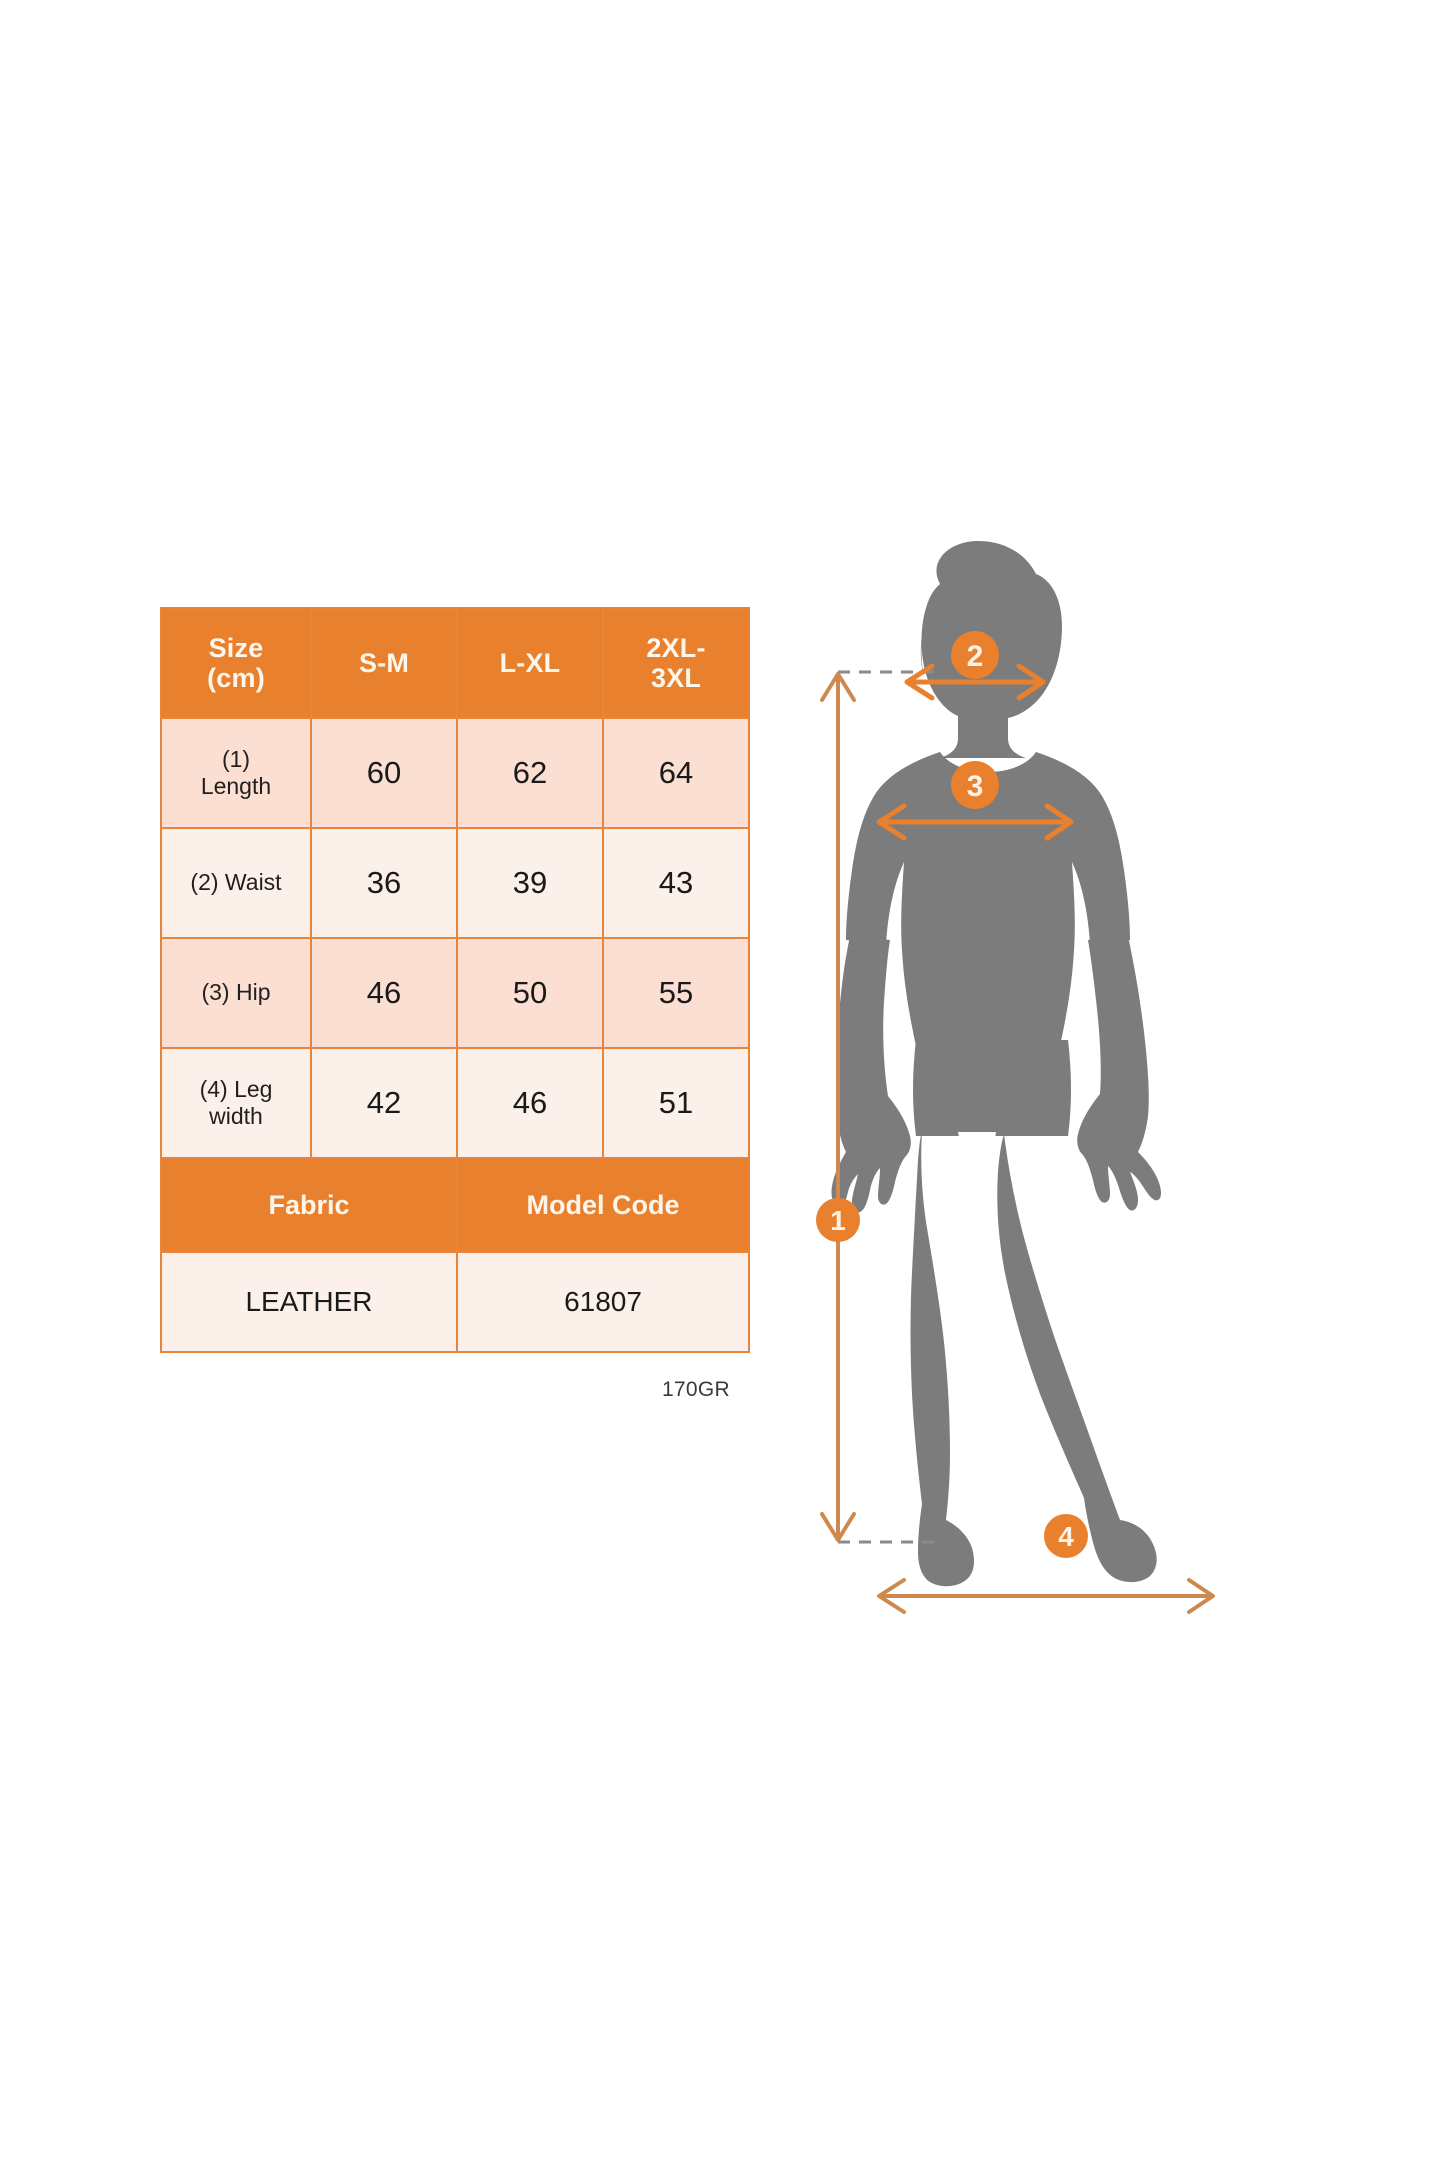 Image resolution: width=1440 pixels, height=2160 pixels. Describe the element at coordinates (676, 883) in the screenshot. I see `cell-waist-2xl-3xl: 43` at that location.